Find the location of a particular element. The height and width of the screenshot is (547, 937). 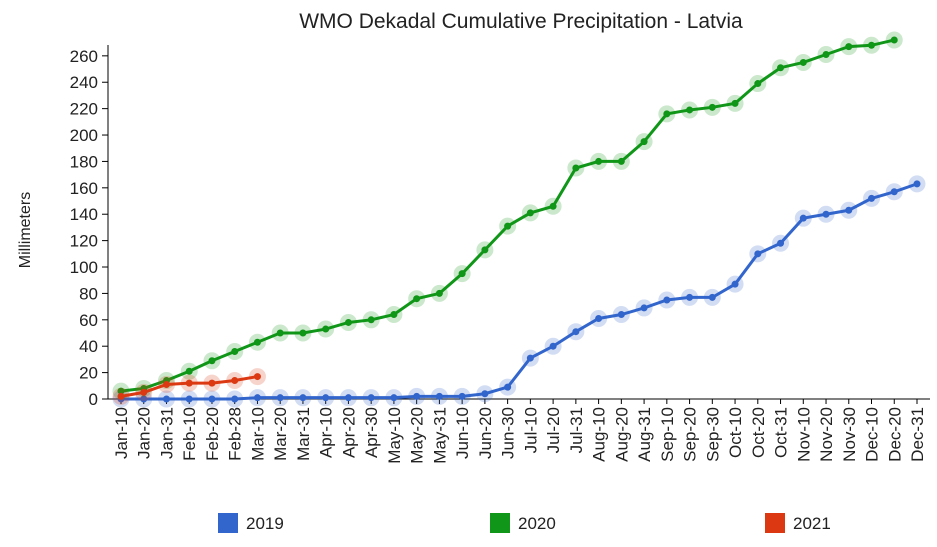

x-tick-label: Aug-20 is located at coordinates (621, 434).